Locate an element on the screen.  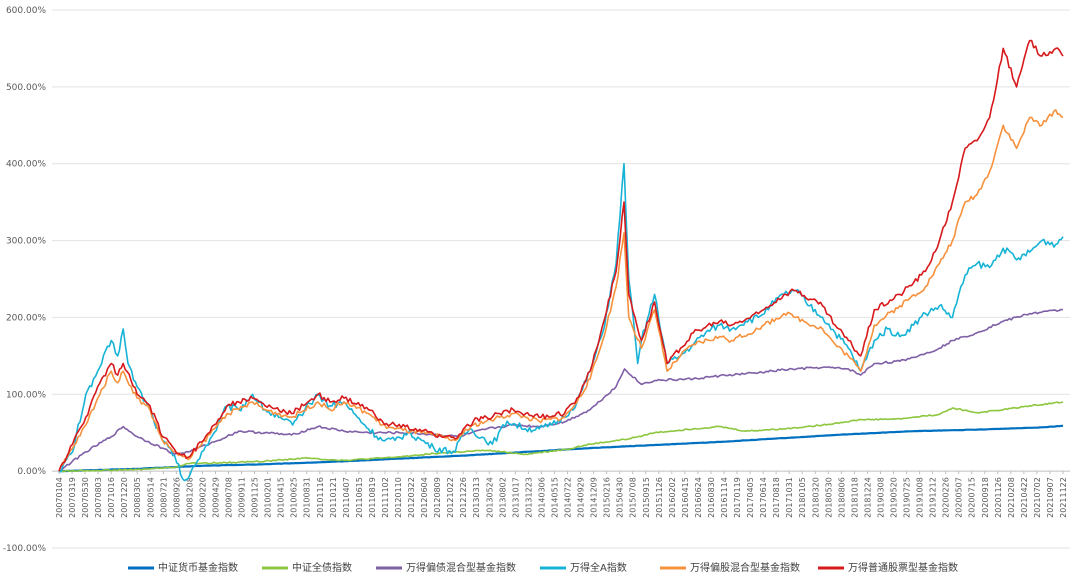
x-tick-label: 20170119 is located at coordinates (737, 497).